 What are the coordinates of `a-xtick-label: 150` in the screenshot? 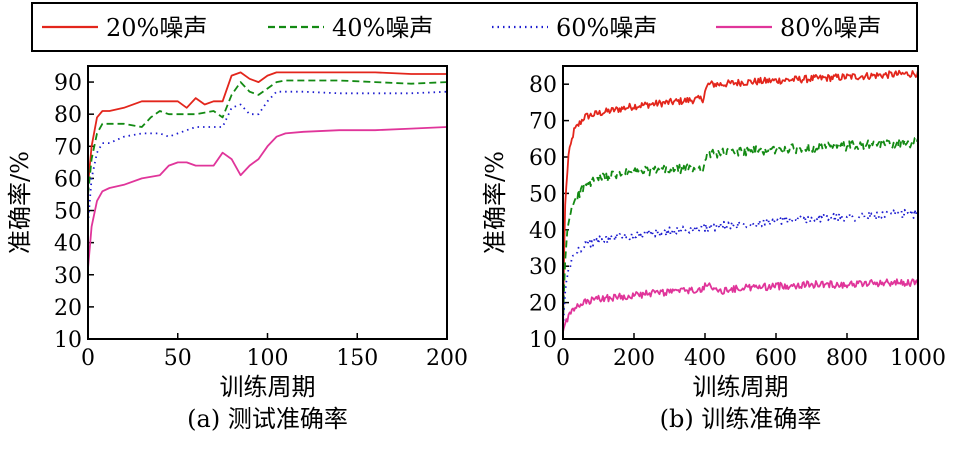 It's located at (357, 358).